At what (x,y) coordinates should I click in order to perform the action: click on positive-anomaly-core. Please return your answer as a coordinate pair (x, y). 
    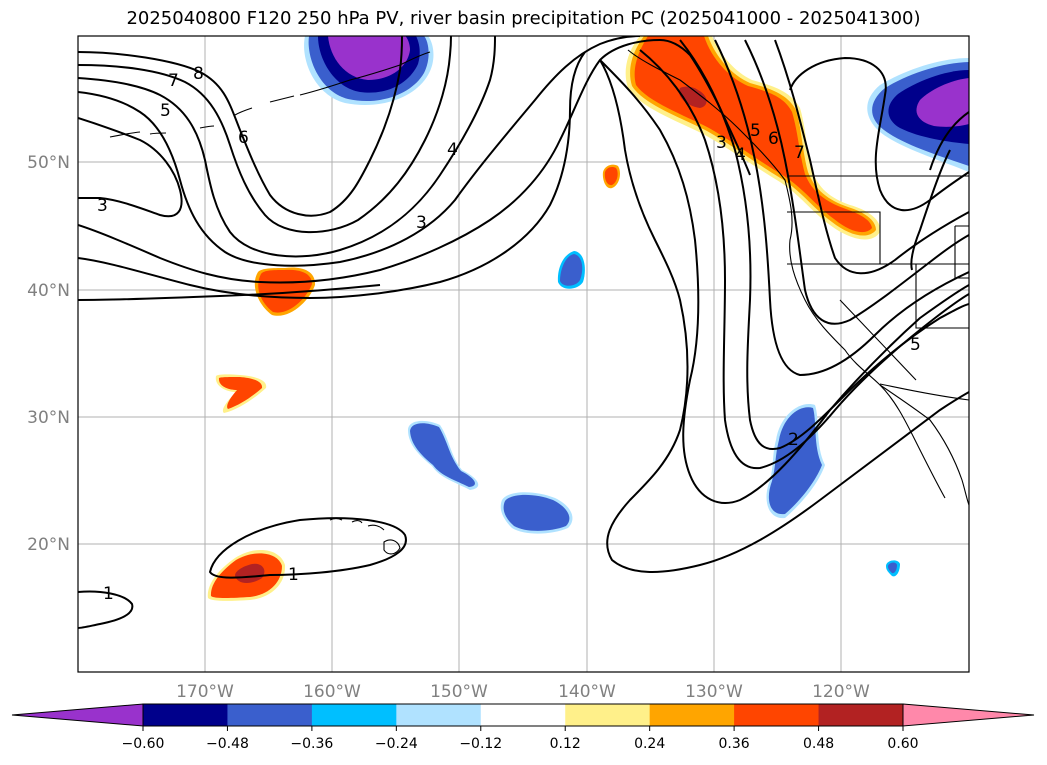
    Looking at the image, I should click on (693, 97).